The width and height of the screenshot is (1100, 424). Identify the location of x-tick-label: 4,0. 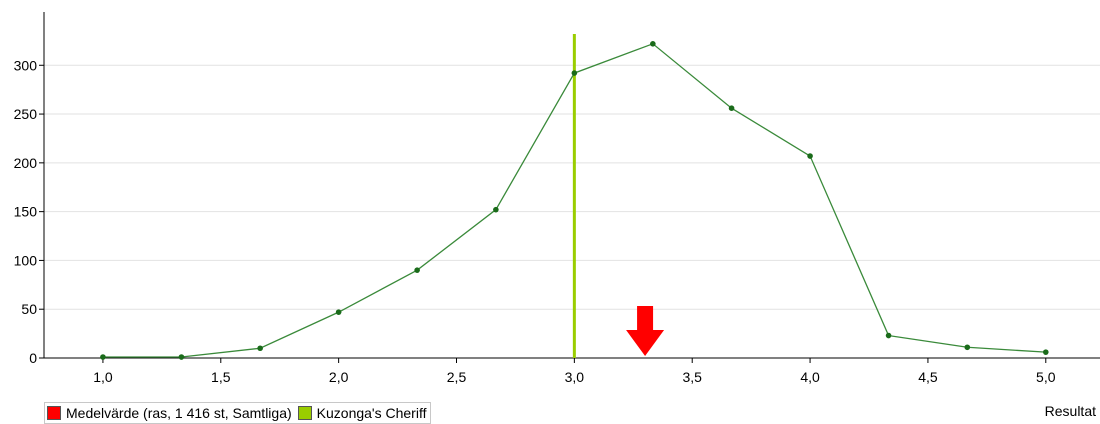
(810, 377).